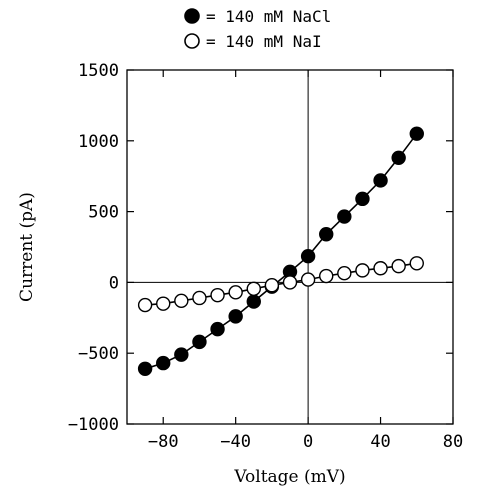 The image size is (492, 491). I want to click on x-tick-label: 80, so click(453, 442).